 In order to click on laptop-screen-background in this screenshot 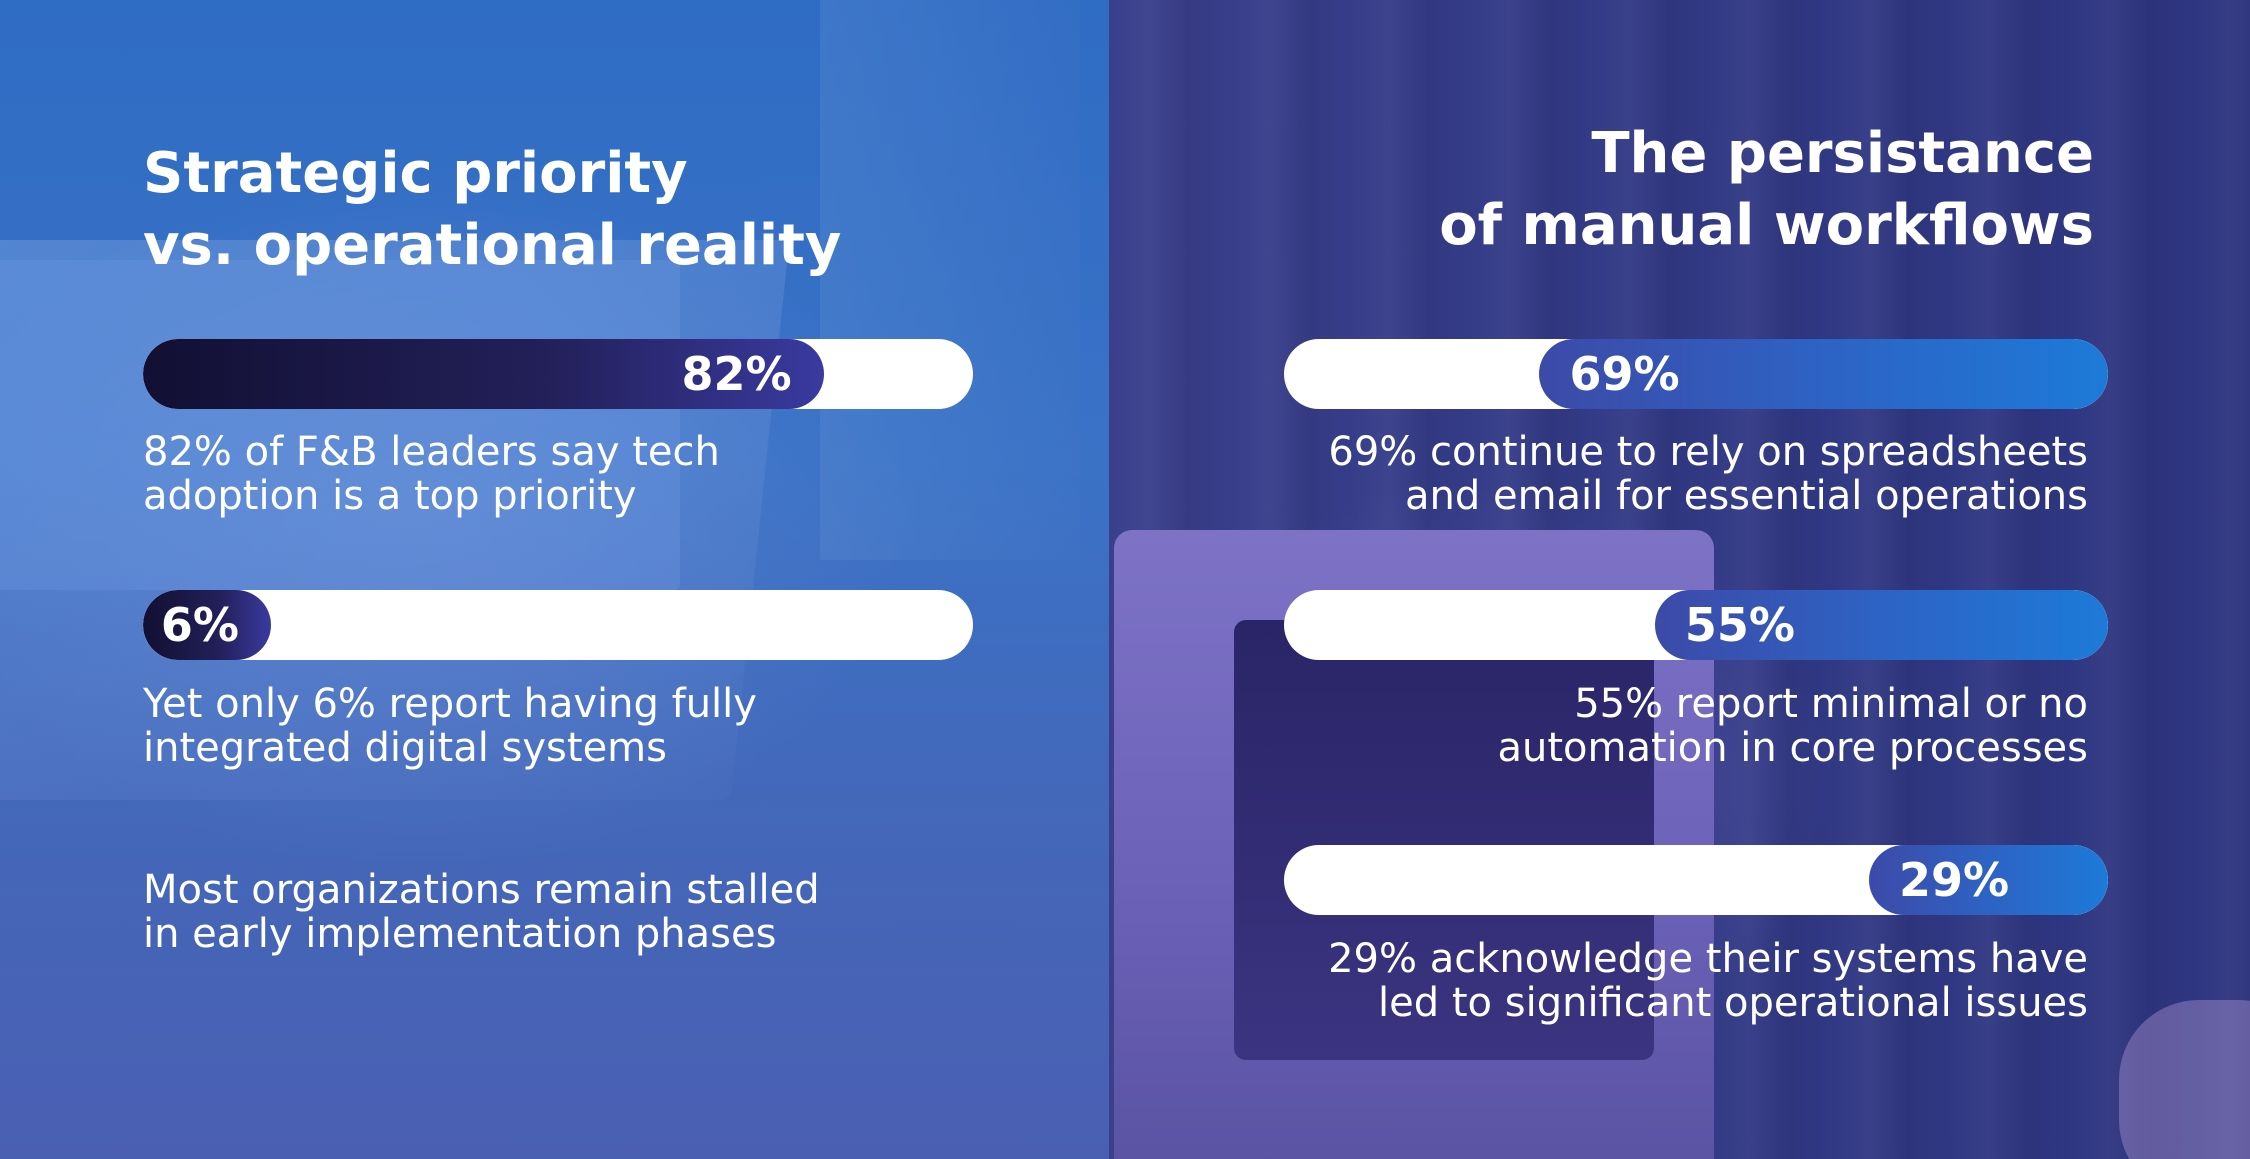, I will do `click(340, 425)`.